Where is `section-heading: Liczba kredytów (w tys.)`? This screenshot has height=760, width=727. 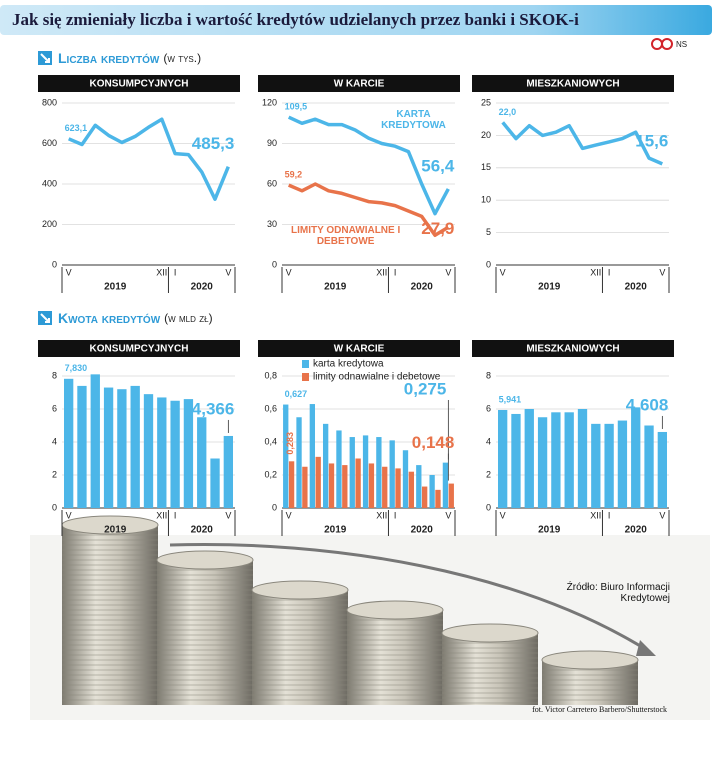 section-heading: Liczba kredytów (w tys.) is located at coordinates (129, 58).